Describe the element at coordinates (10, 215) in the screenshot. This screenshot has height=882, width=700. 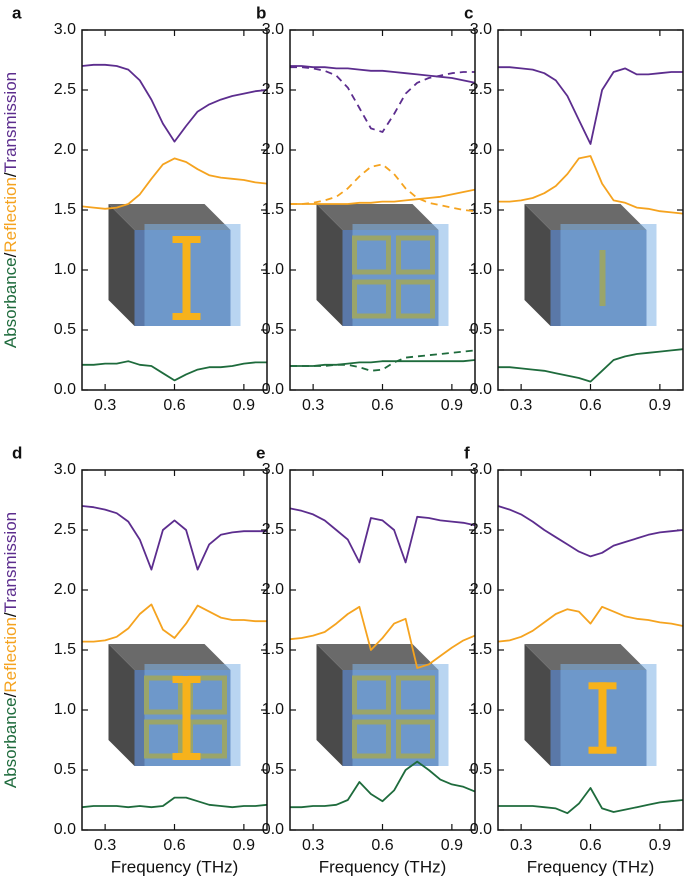
I see `y-axis-label-part: Reflection` at that location.